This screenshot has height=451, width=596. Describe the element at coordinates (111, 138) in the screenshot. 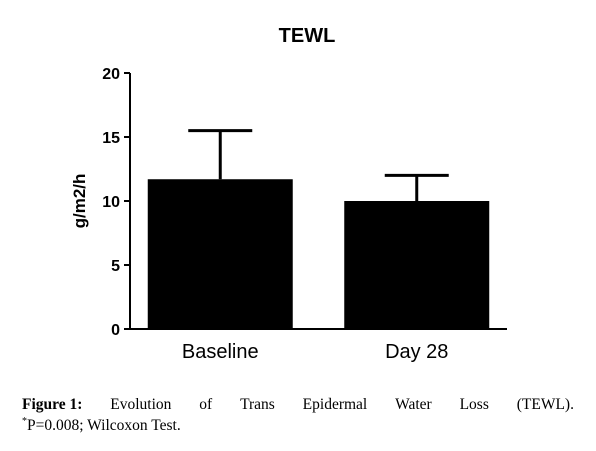

I see `y-tick-label: 15` at that location.